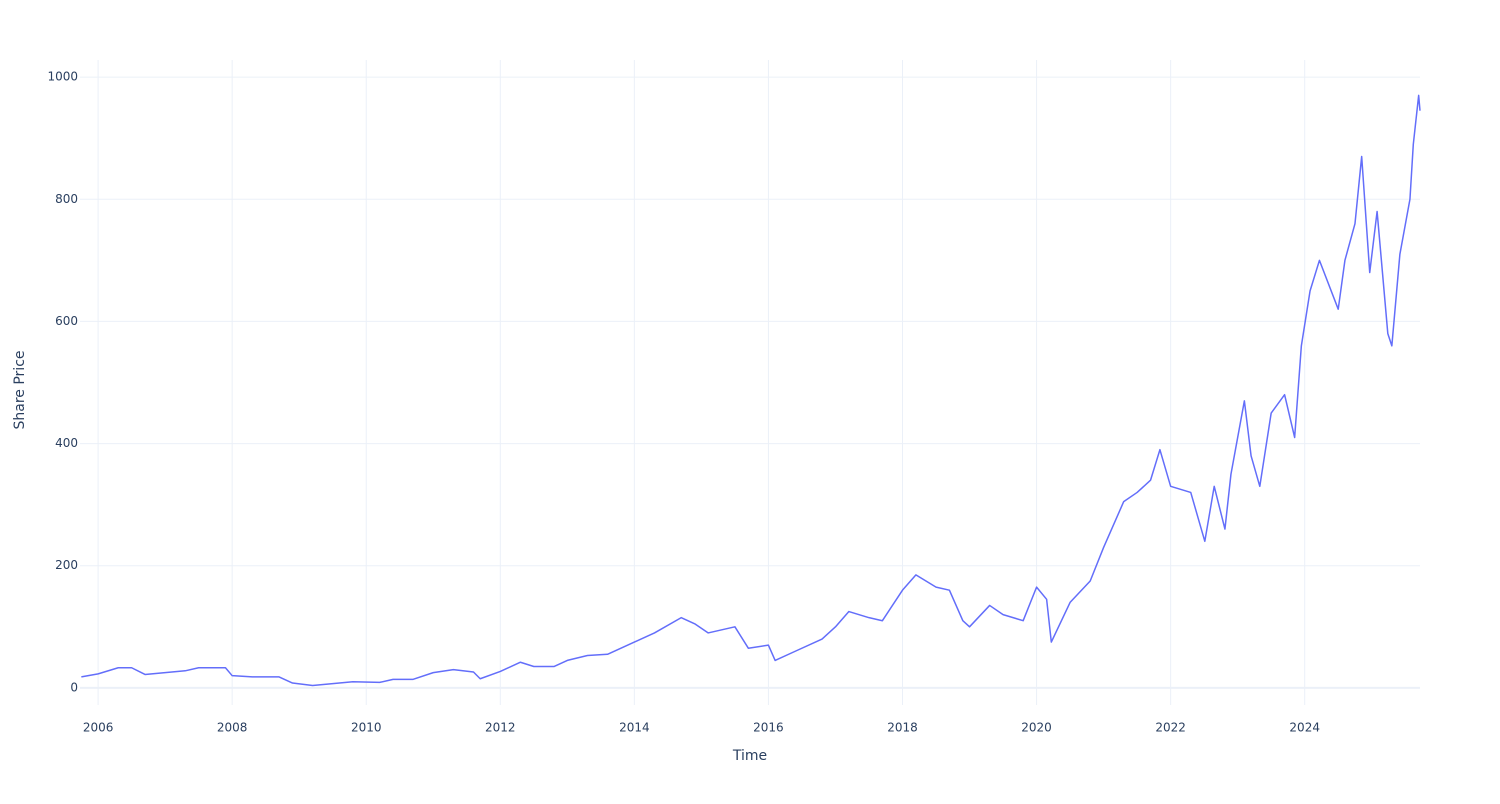 The image size is (1500, 804). I want to click on y-tick-label: 0, so click(74, 687).